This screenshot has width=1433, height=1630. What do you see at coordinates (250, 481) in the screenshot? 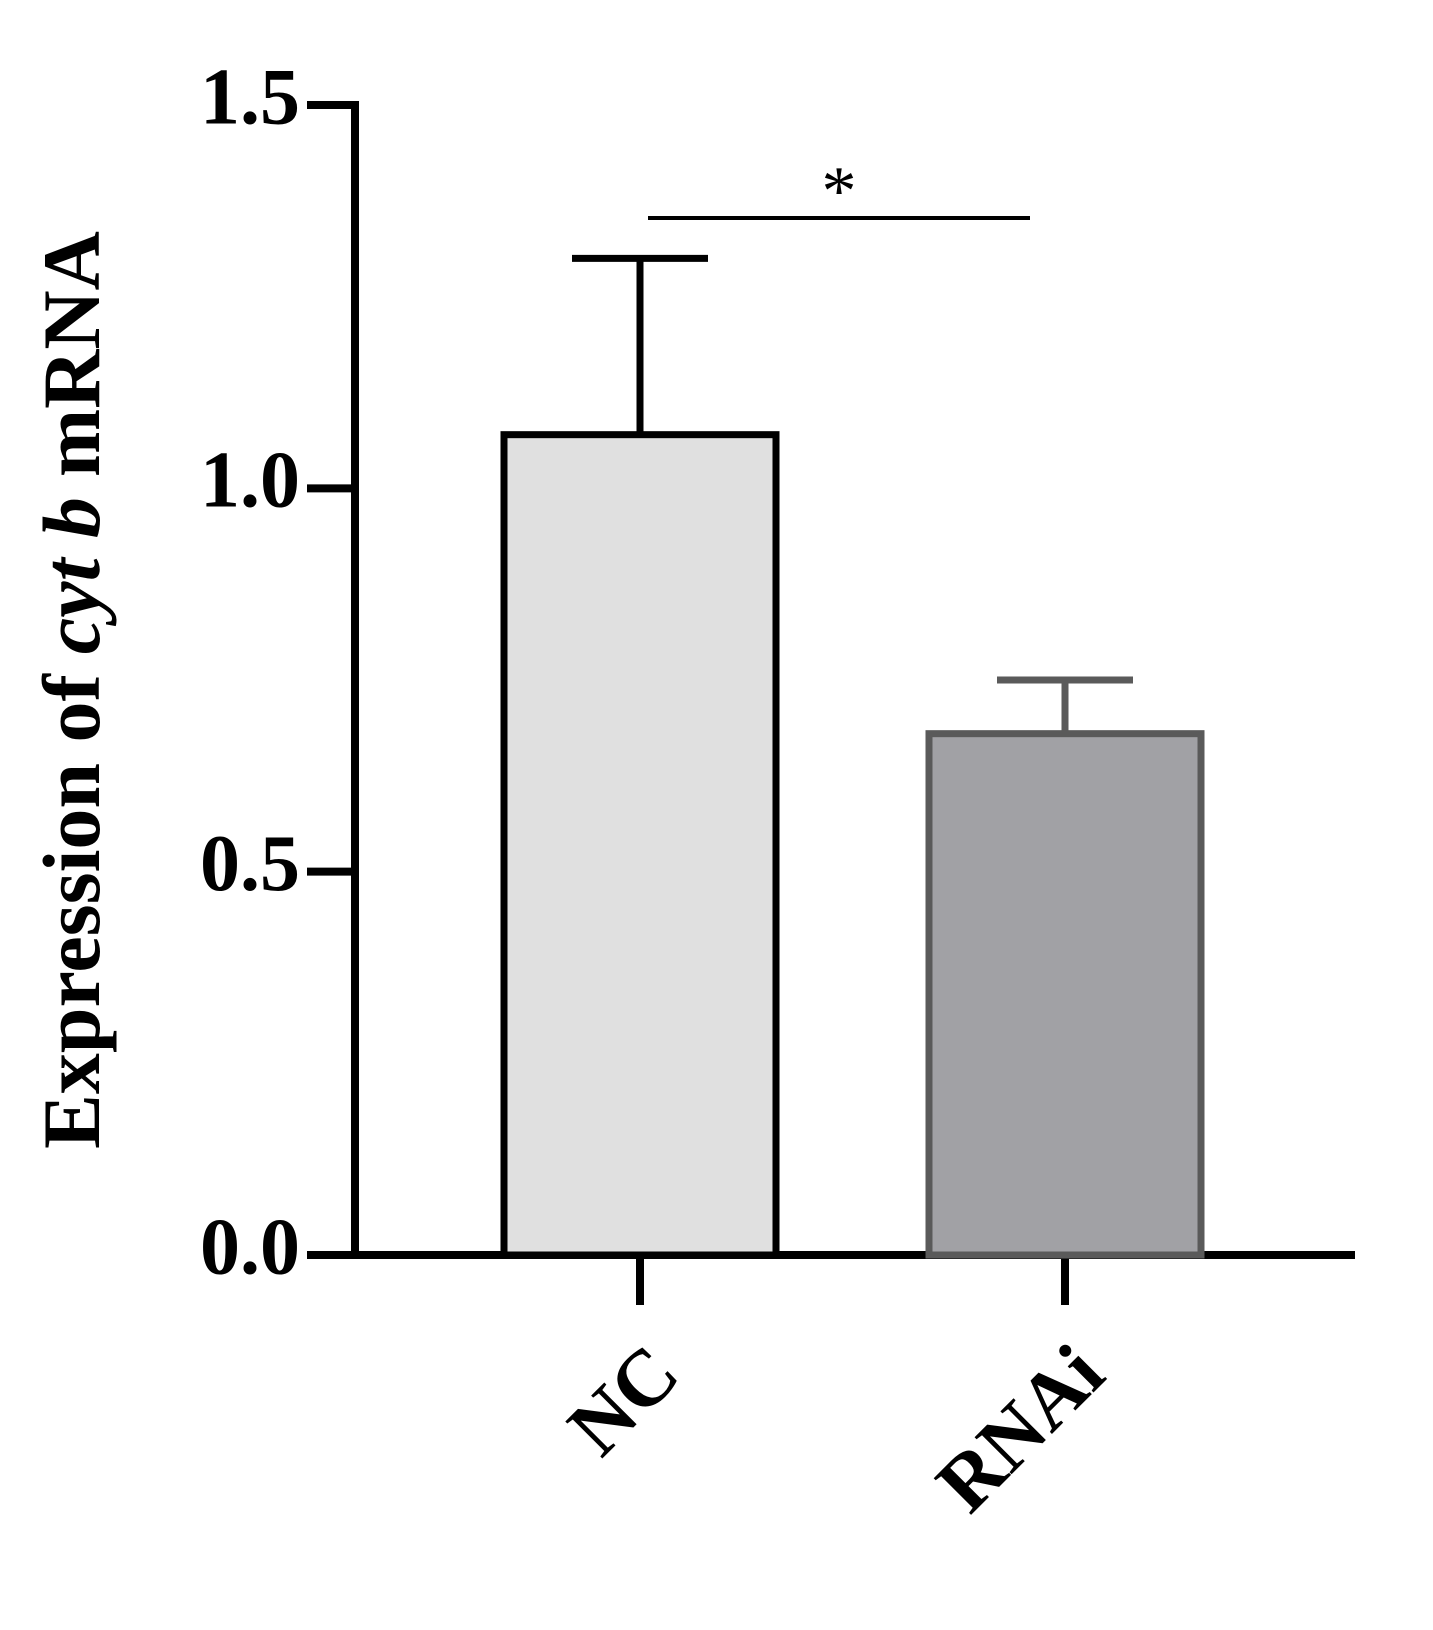
I see `y-tick-label: 1.0` at bounding box center [250, 481].